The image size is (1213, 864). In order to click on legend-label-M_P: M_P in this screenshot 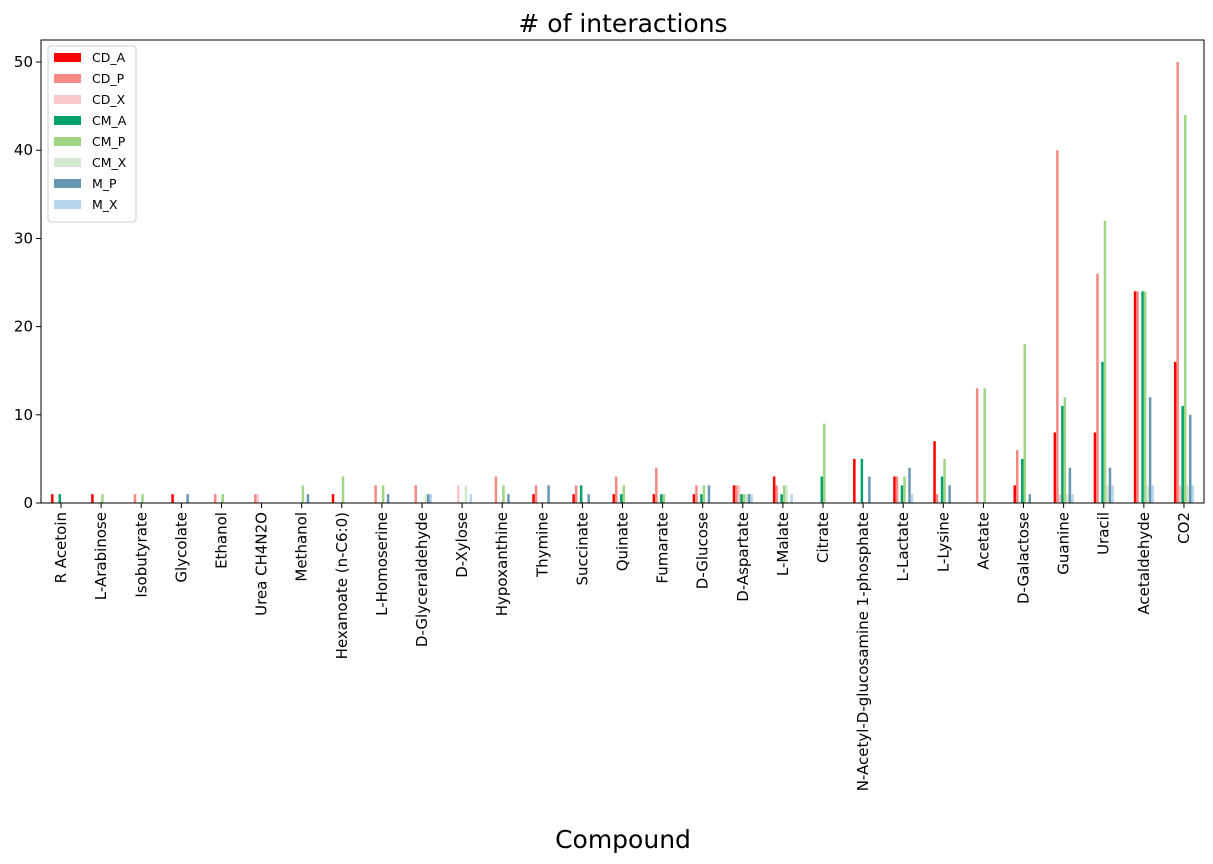, I will do `click(104, 183)`.